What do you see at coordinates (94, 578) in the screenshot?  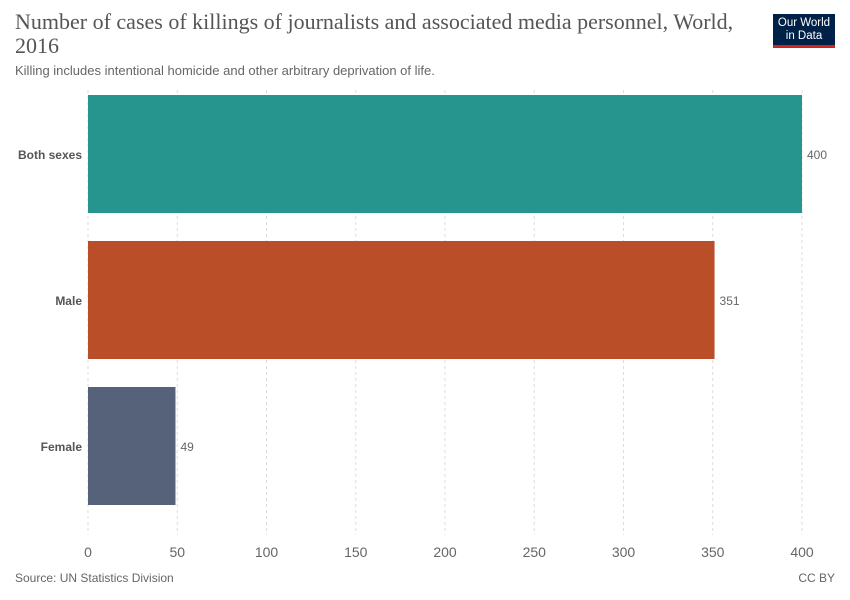 I see `source-note: Source: UN Statistics Division` at bounding box center [94, 578].